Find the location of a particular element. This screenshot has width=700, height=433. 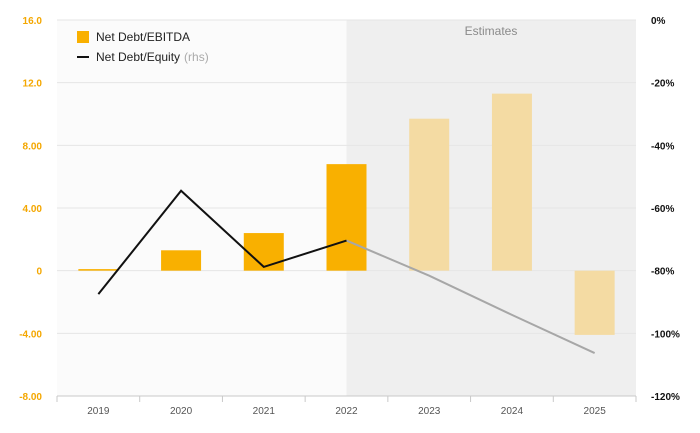

bar-2021 is located at coordinates (263, 252).